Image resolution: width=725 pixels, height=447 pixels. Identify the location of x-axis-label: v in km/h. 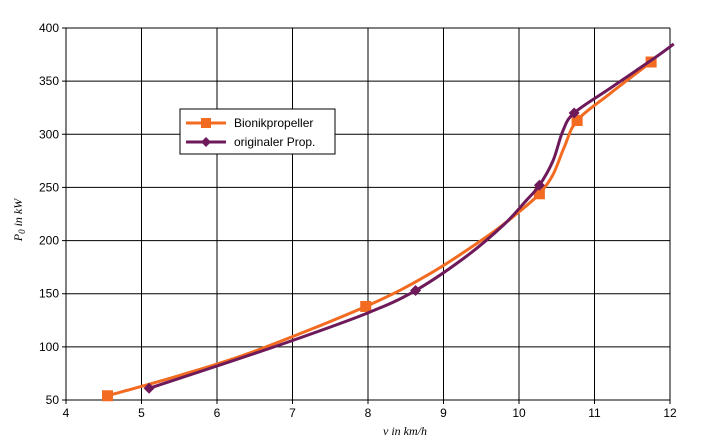
(405, 431).